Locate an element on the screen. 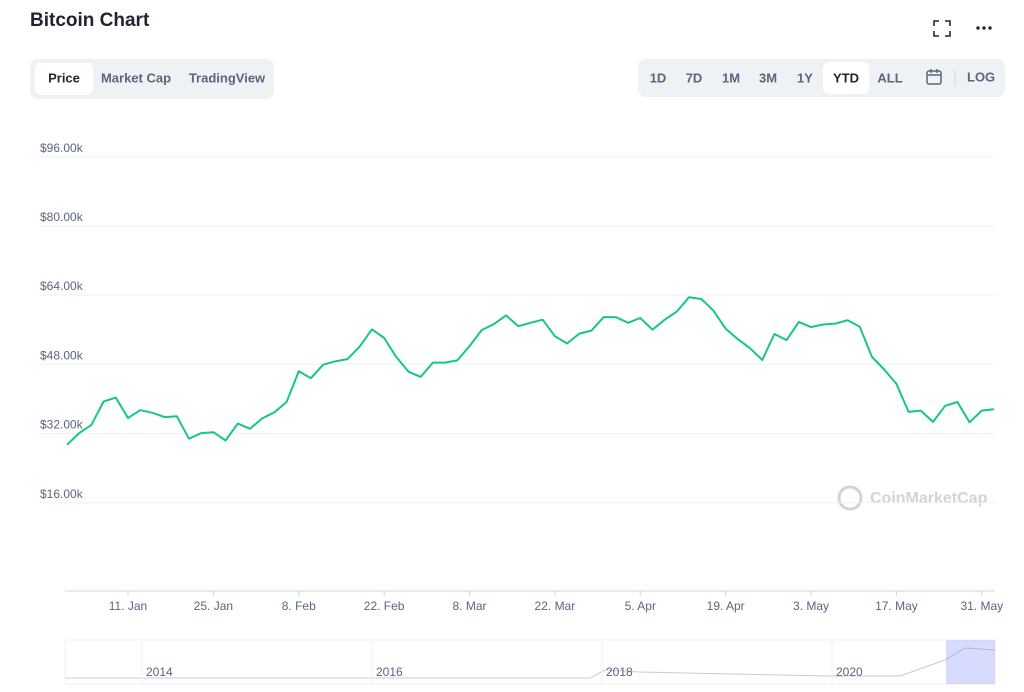  range-group is located at coordinates (821, 78).